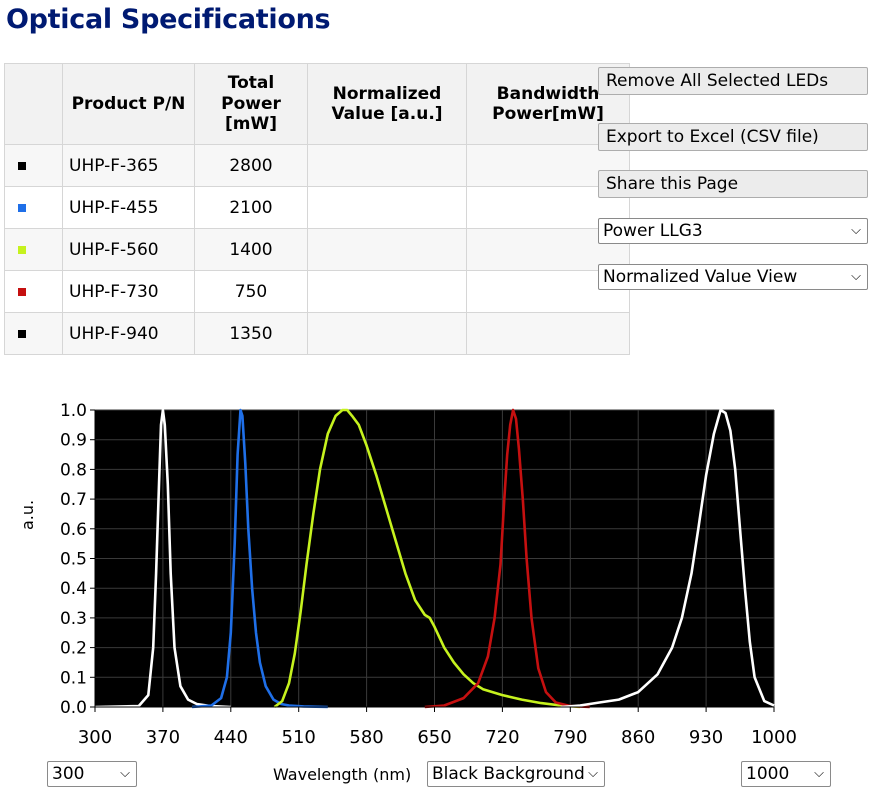 This screenshot has height=804, width=873. I want to click on x-tick-label: 300, so click(95, 737).